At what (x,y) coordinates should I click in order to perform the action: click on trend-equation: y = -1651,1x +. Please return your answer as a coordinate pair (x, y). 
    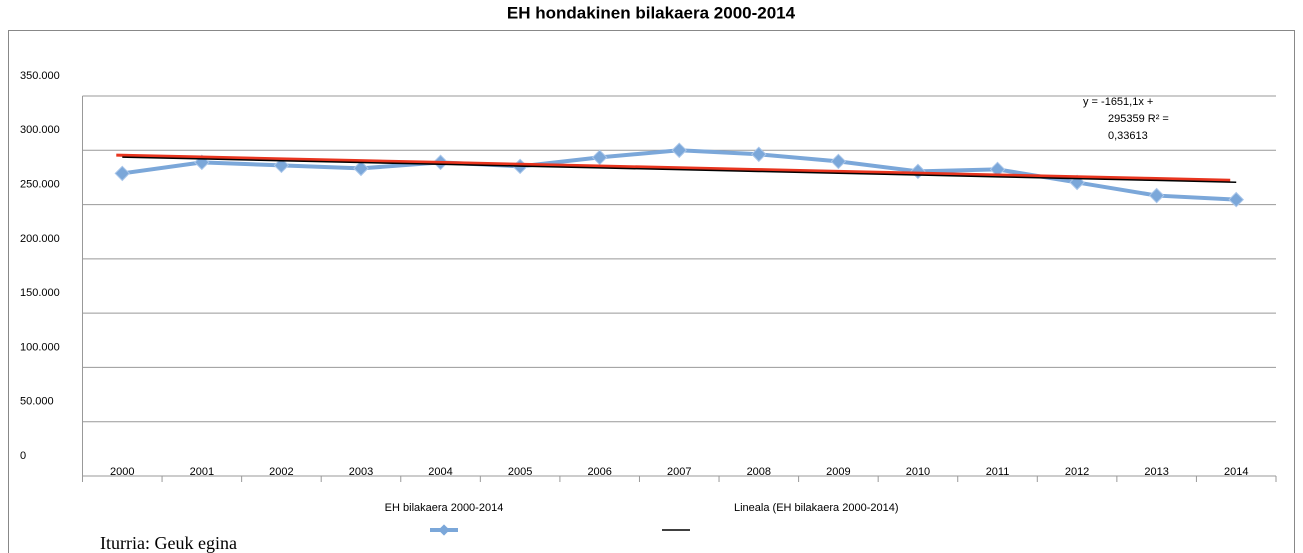
    Looking at the image, I should click on (1118, 102).